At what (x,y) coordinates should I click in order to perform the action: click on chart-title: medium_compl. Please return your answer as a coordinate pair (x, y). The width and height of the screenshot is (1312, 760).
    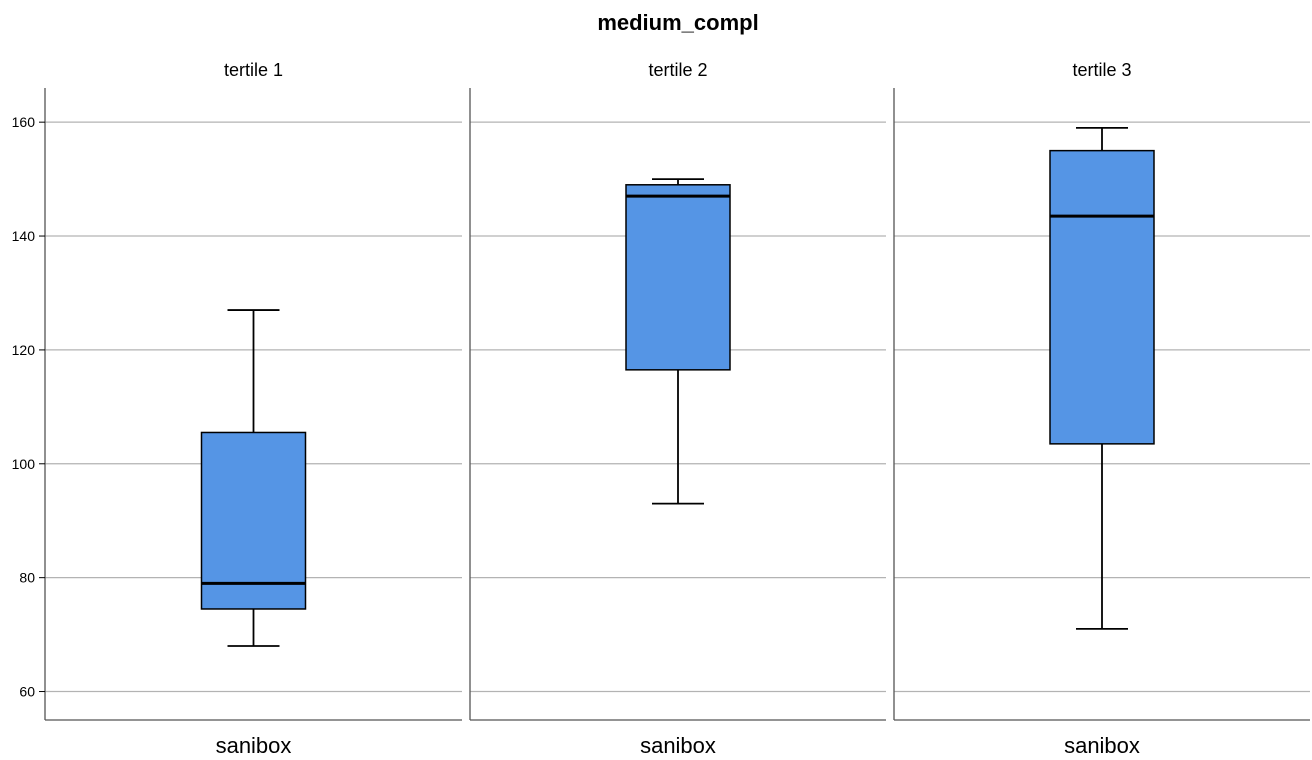
    Looking at the image, I should click on (677, 22).